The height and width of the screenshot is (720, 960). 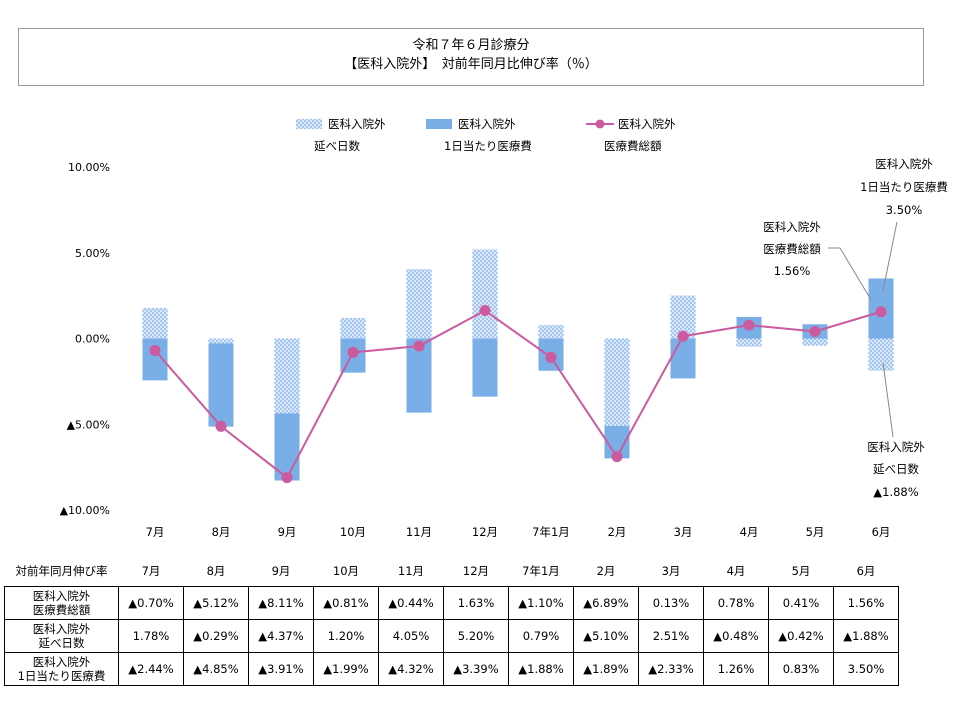 I want to click on y-axis: 10.00% 5.00% 0.00% ▲5.00% ▲10.00%, so click(x=85, y=339).